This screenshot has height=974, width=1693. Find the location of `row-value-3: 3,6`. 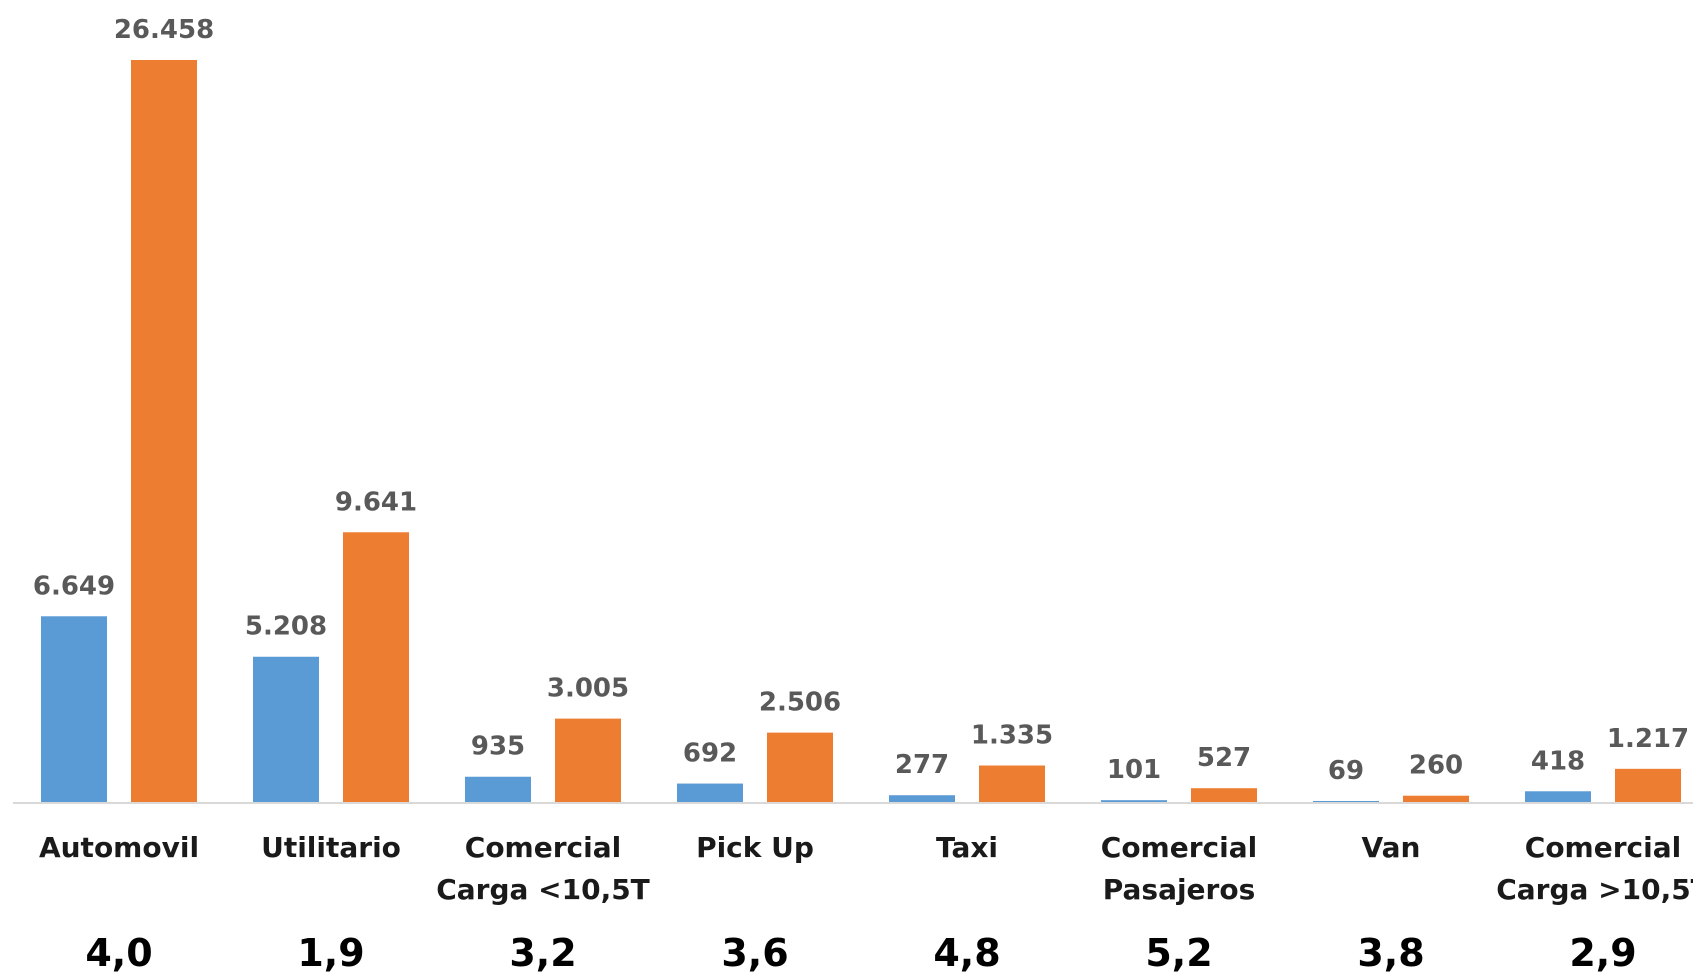

row-value-3: 3,6 is located at coordinates (754, 952).